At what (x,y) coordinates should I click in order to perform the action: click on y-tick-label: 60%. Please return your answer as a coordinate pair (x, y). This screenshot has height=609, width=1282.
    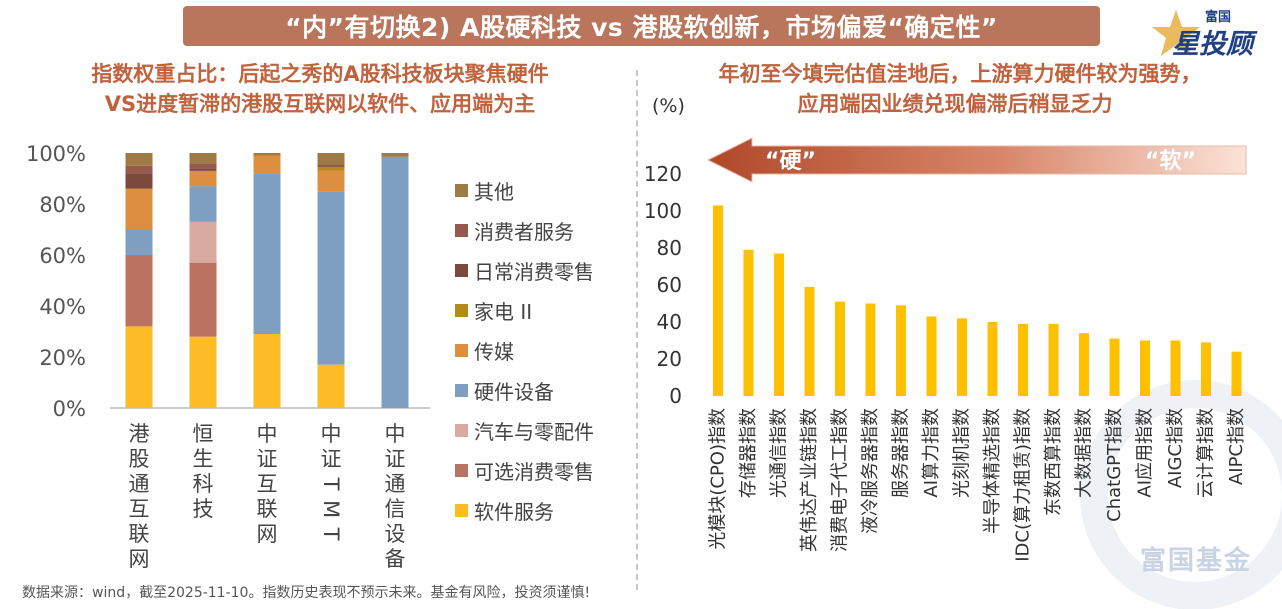
    Looking at the image, I should click on (62, 256).